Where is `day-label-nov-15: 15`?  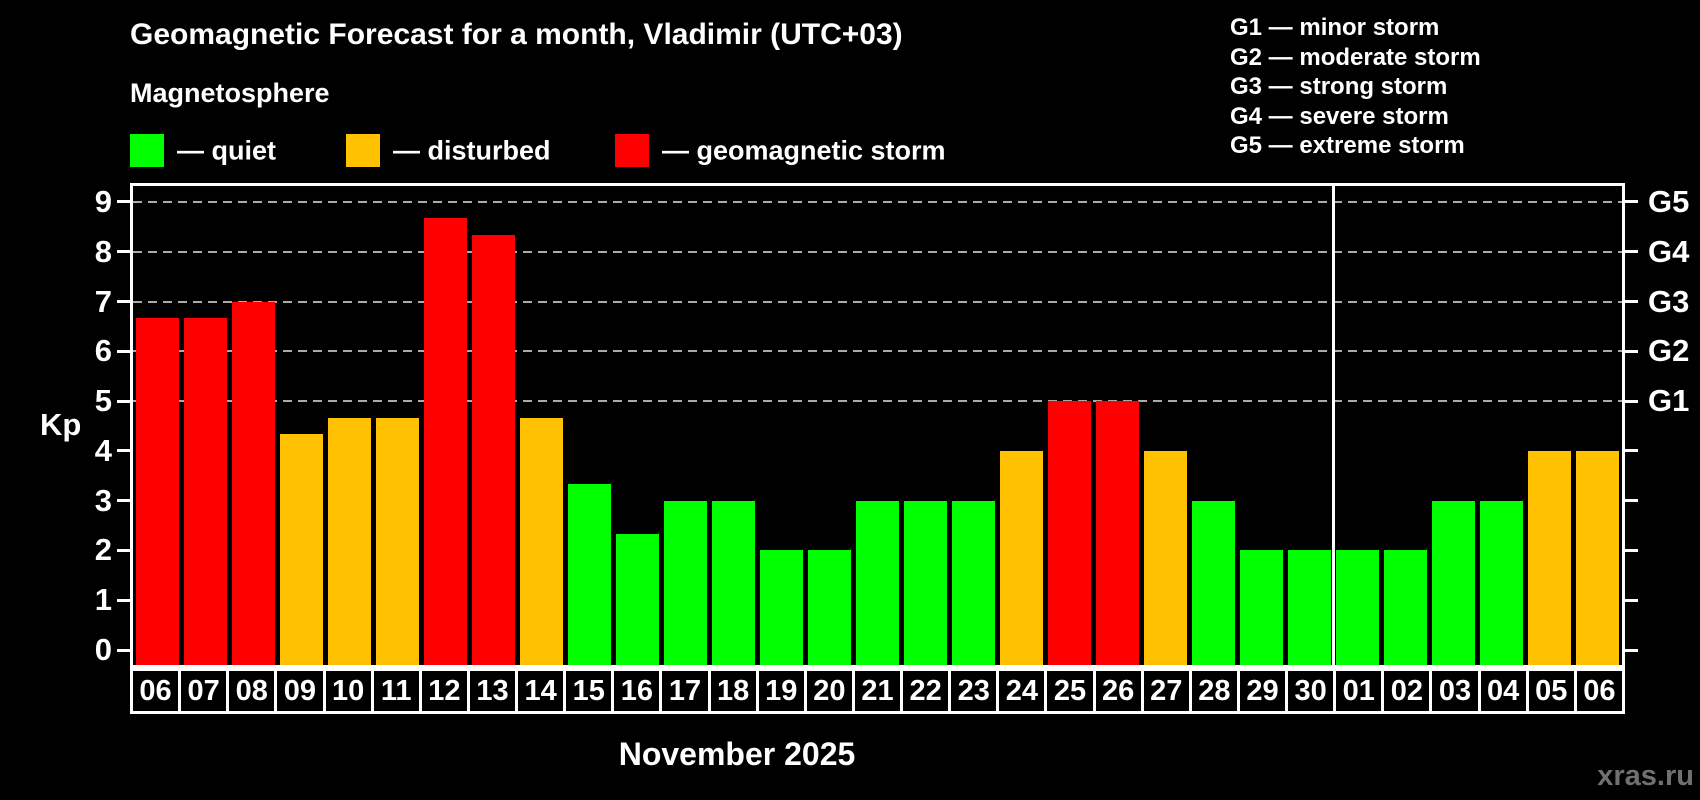
day-label-nov-15: 15 is located at coordinates (589, 691).